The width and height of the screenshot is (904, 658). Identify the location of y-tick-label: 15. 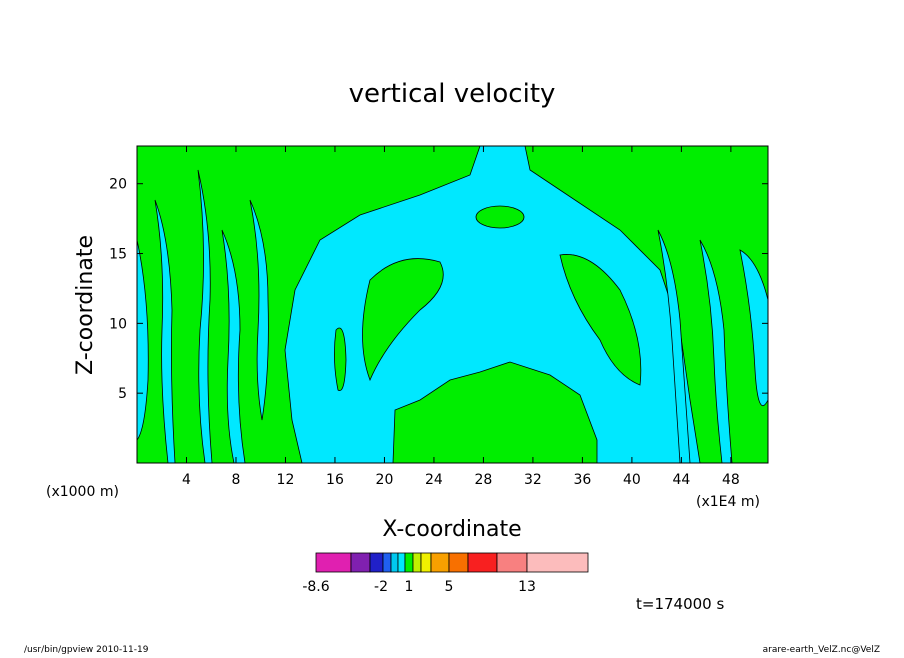
(118, 255).